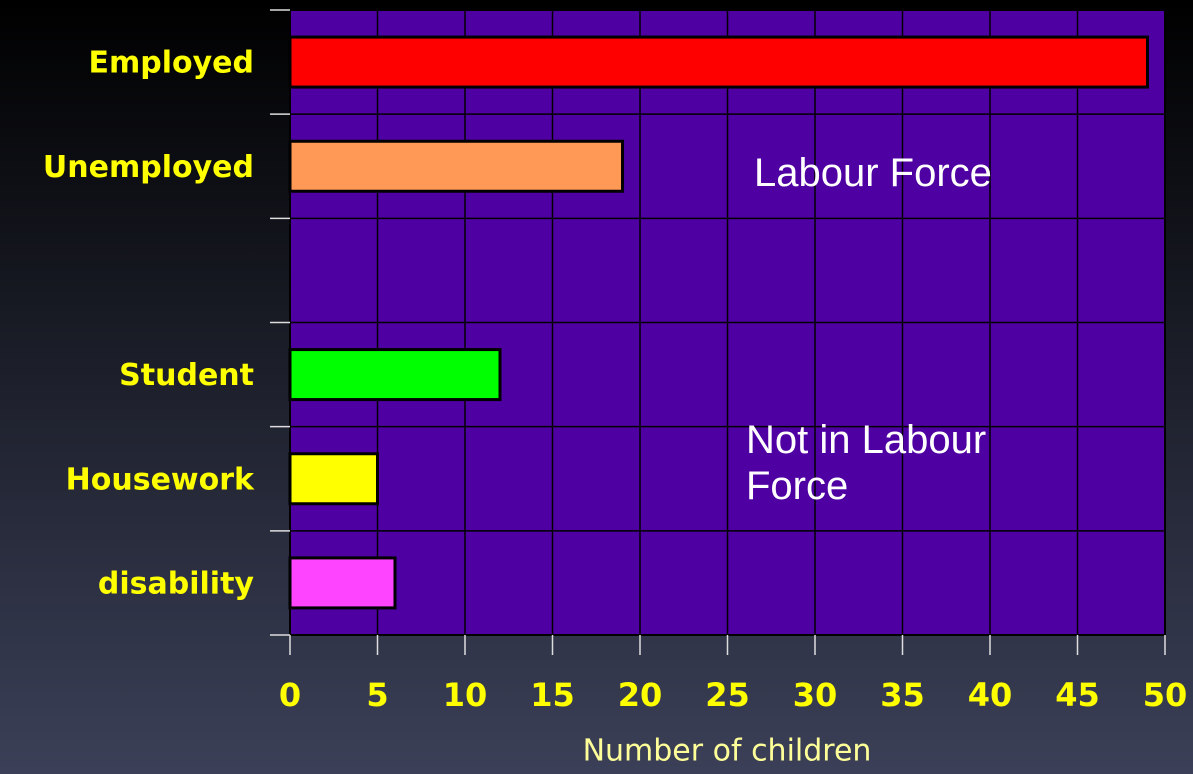 The height and width of the screenshot is (774, 1193). Describe the element at coordinates (465, 695) in the screenshot. I see `x-tick-label: 10` at that location.